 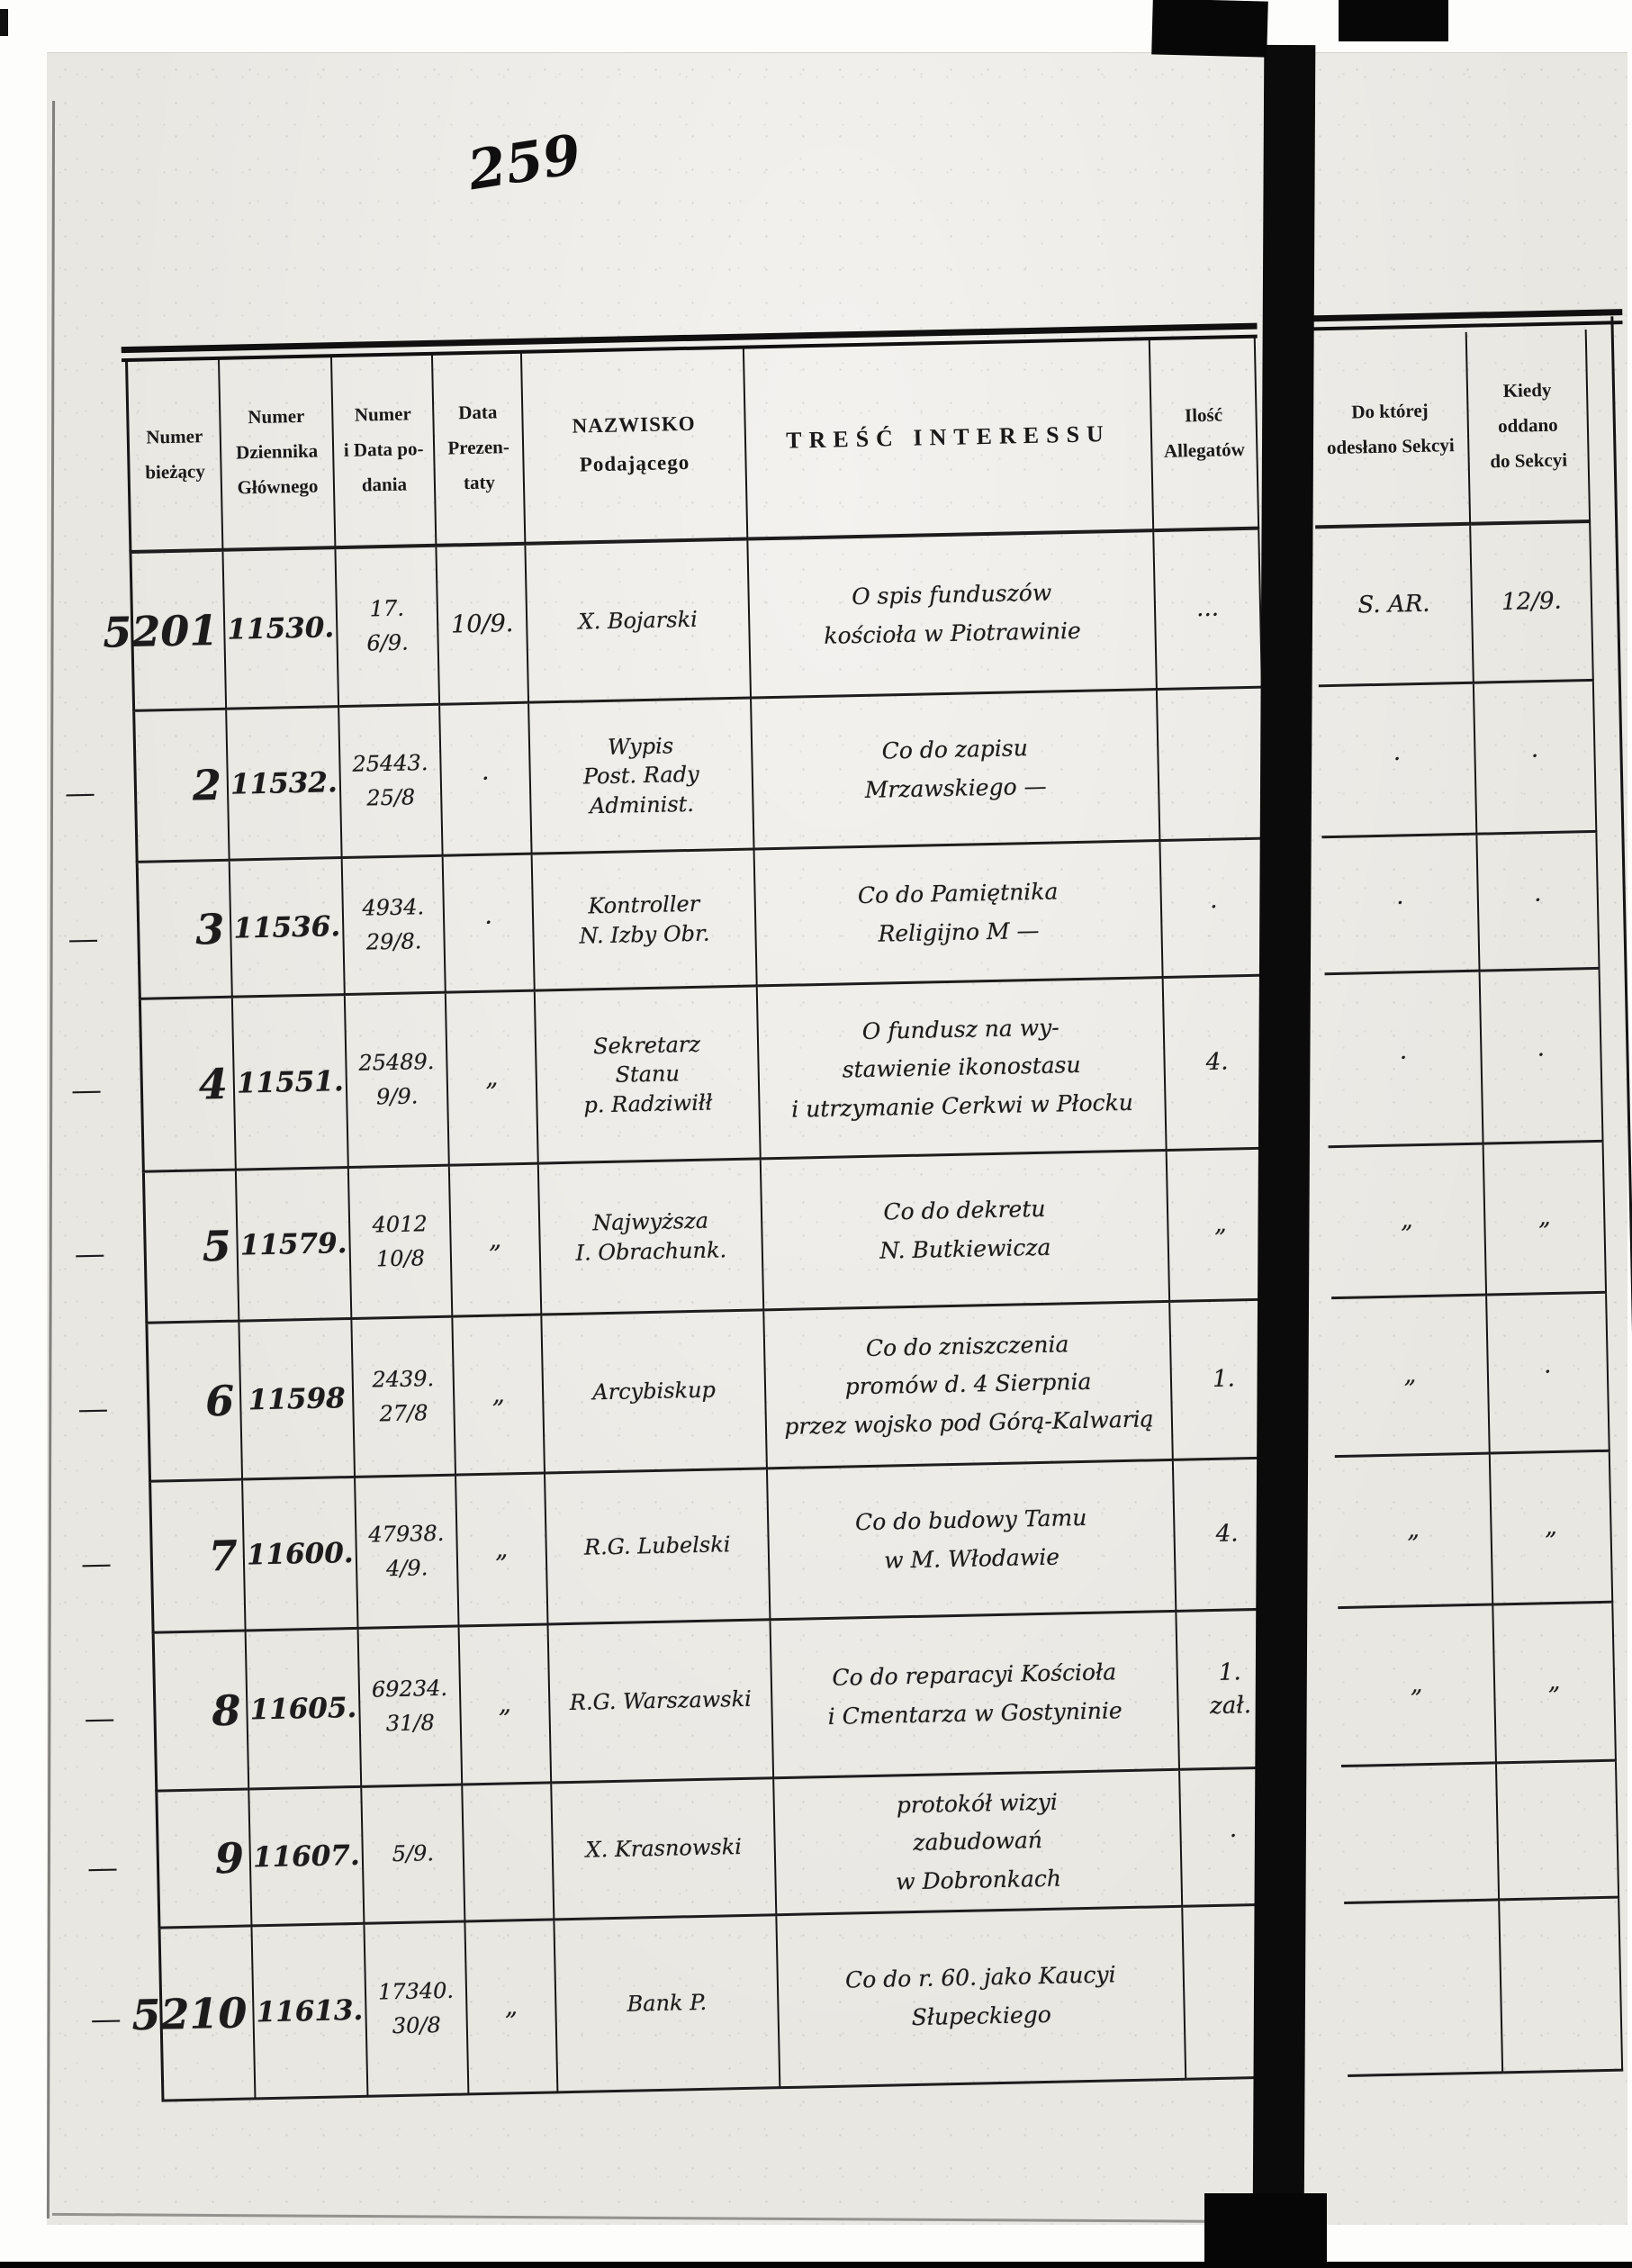 I want to click on cell-numer-biezacy: — 5, so click(x=157, y=1247).